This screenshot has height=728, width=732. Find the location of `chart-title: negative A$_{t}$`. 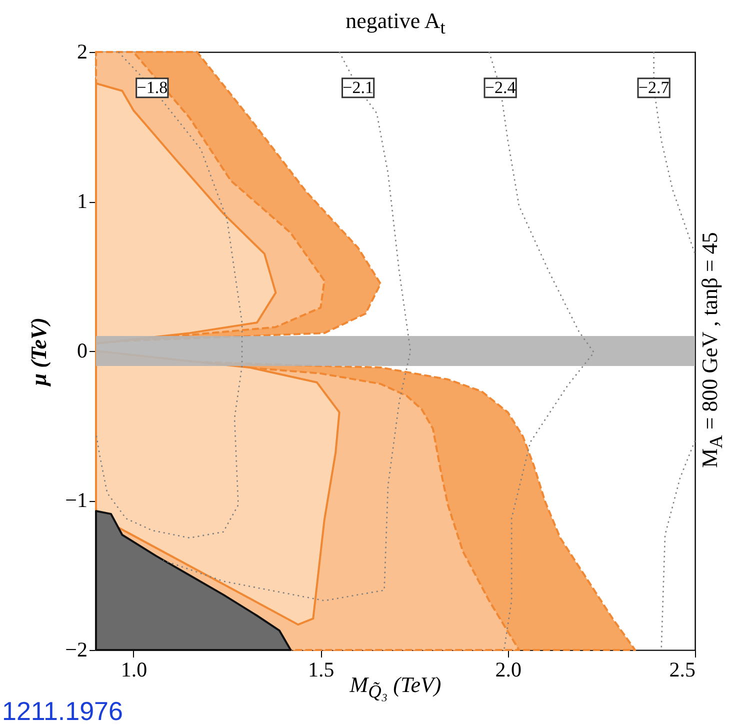

chart-title: negative A$_{t}$ is located at coordinates (395, 23).